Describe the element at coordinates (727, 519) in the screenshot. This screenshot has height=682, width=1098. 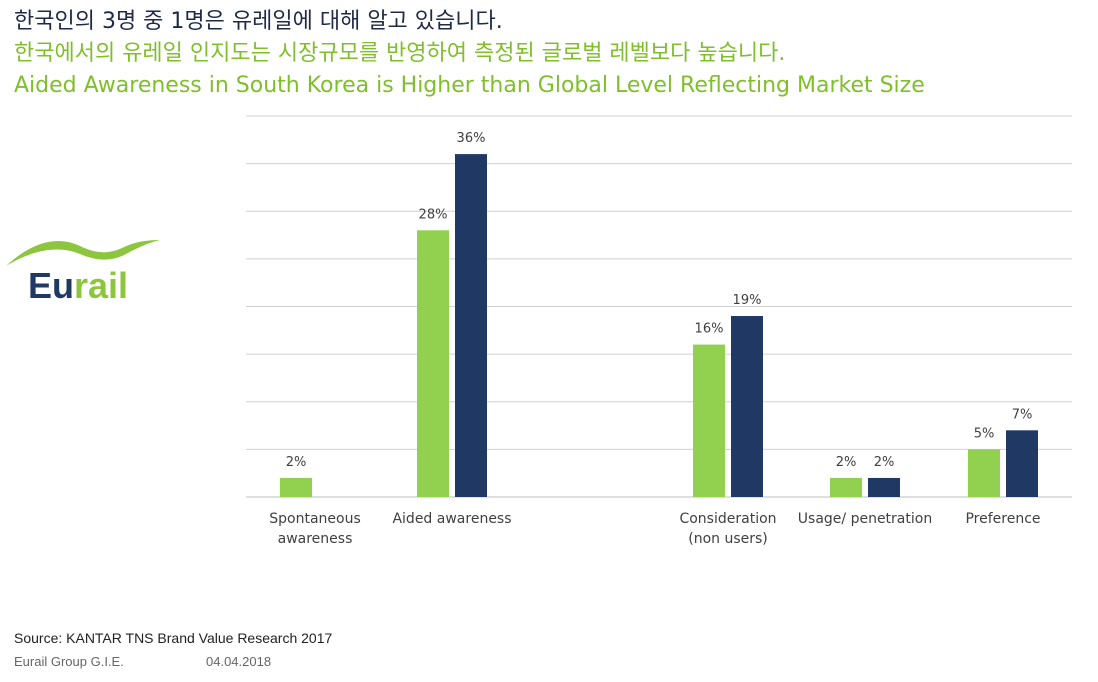
I see `category-label: Consideration` at that location.